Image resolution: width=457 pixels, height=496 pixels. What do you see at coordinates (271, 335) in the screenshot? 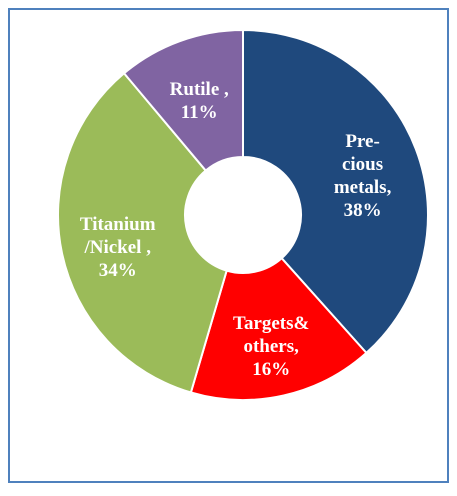
I see `slice-label: Targets& others,` at bounding box center [271, 335].